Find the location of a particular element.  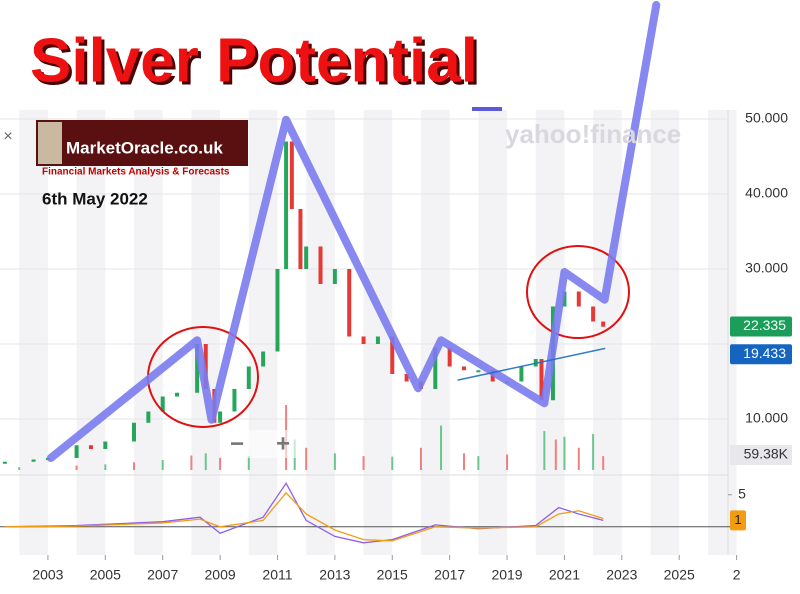

zoom-in: + is located at coordinates (283, 443).